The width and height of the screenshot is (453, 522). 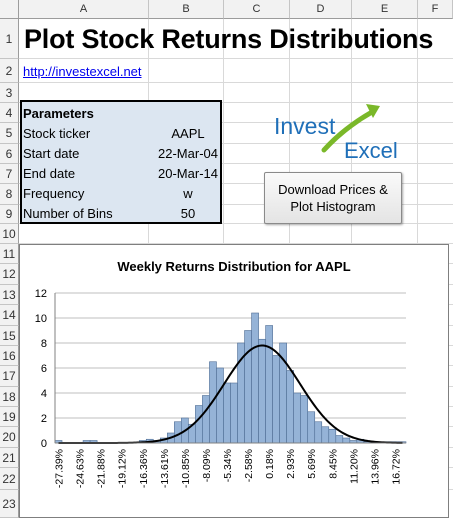 I want to click on column-header-f: F, so click(x=435, y=9).